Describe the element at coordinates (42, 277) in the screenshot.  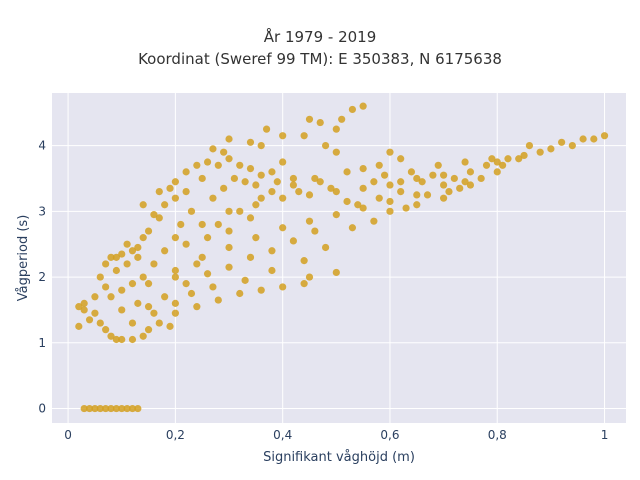
I see `y-tick-label: 2` at that location.